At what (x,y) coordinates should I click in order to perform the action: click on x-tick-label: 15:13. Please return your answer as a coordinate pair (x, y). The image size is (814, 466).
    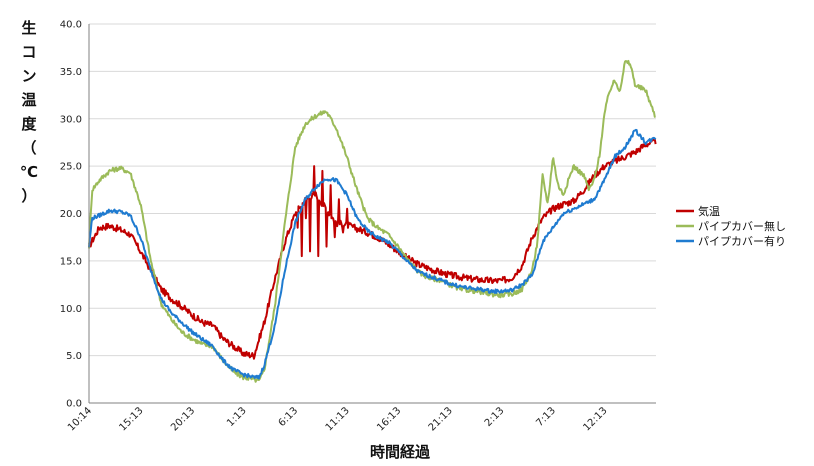
    Looking at the image, I should click on (132, 419).